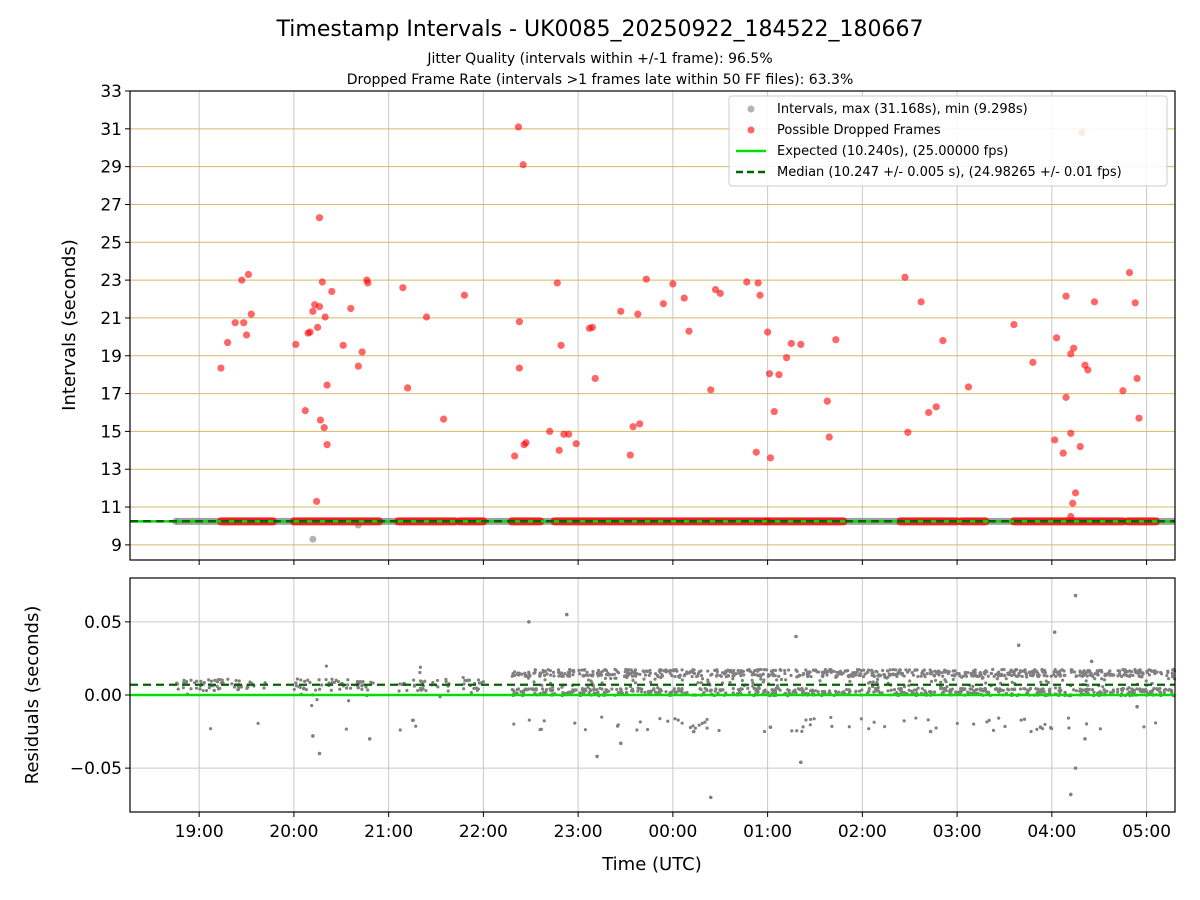 The height and width of the screenshot is (900, 1200). What do you see at coordinates (111, 395) in the screenshot?
I see `top-y-tick-label: 17` at bounding box center [111, 395].